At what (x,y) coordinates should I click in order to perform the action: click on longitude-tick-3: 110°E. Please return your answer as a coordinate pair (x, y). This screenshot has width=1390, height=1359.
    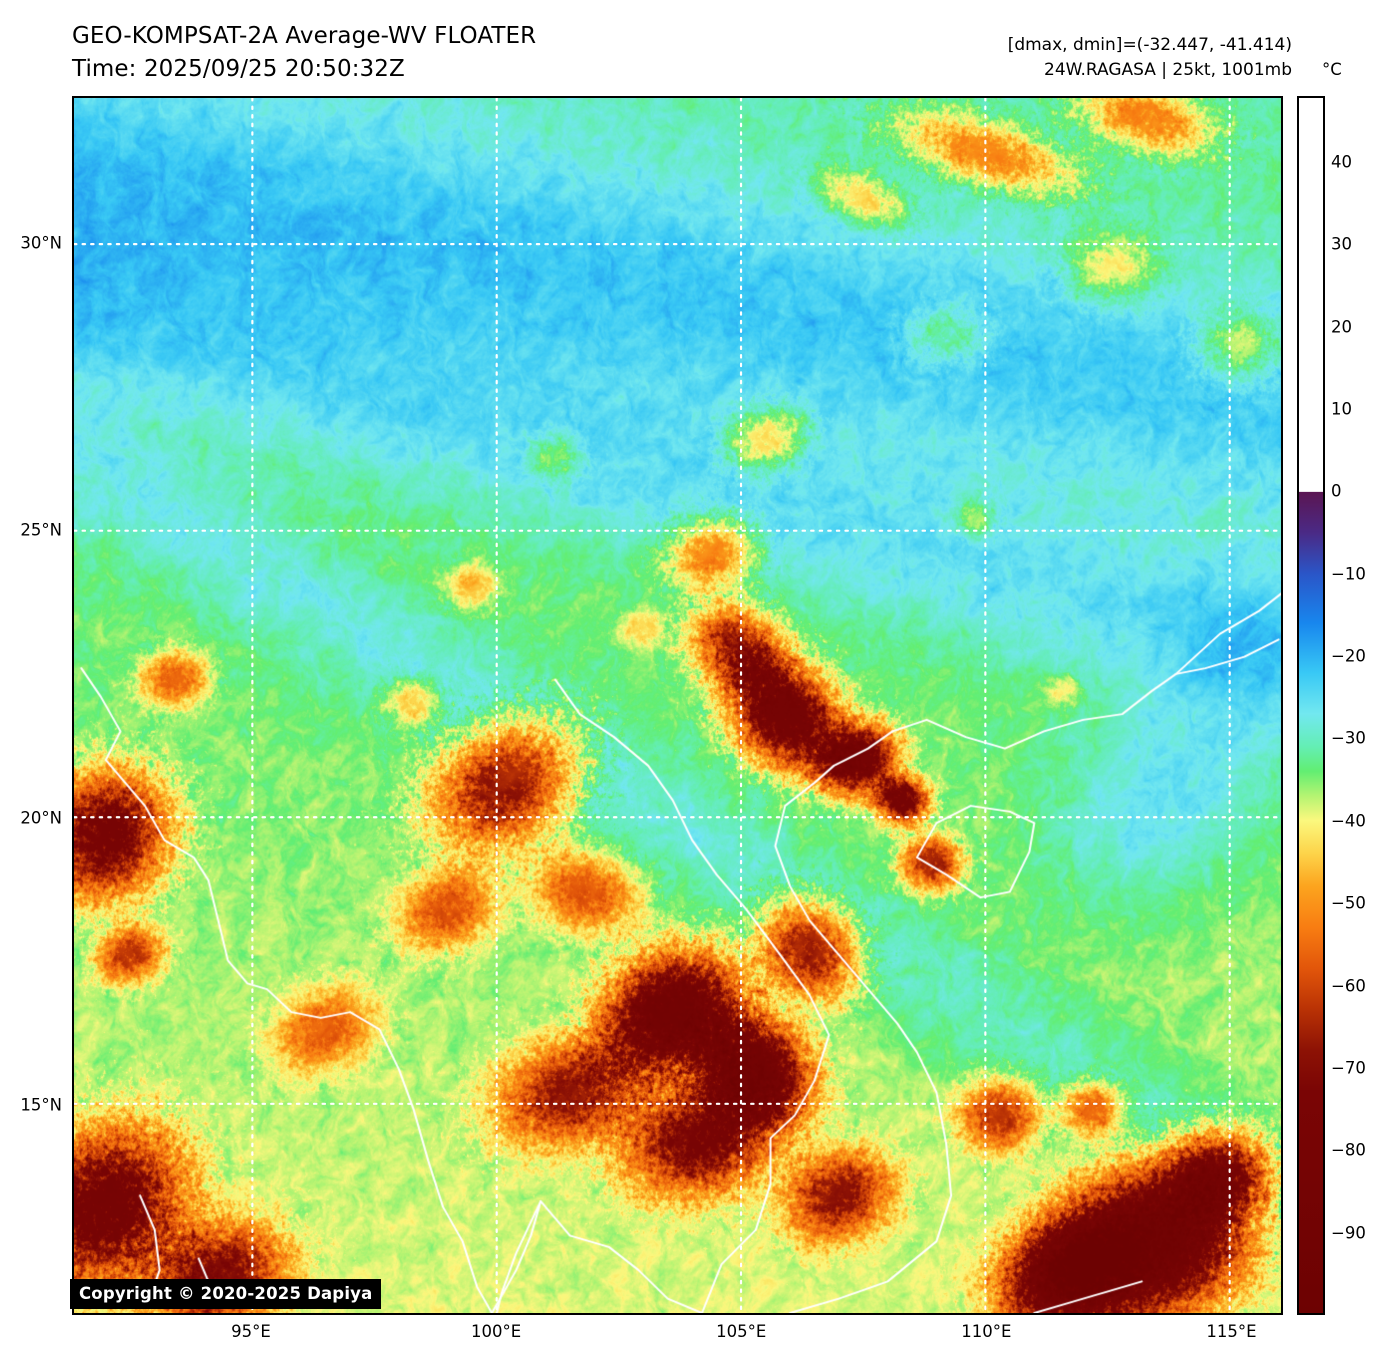
    Looking at the image, I should click on (986, 1331).